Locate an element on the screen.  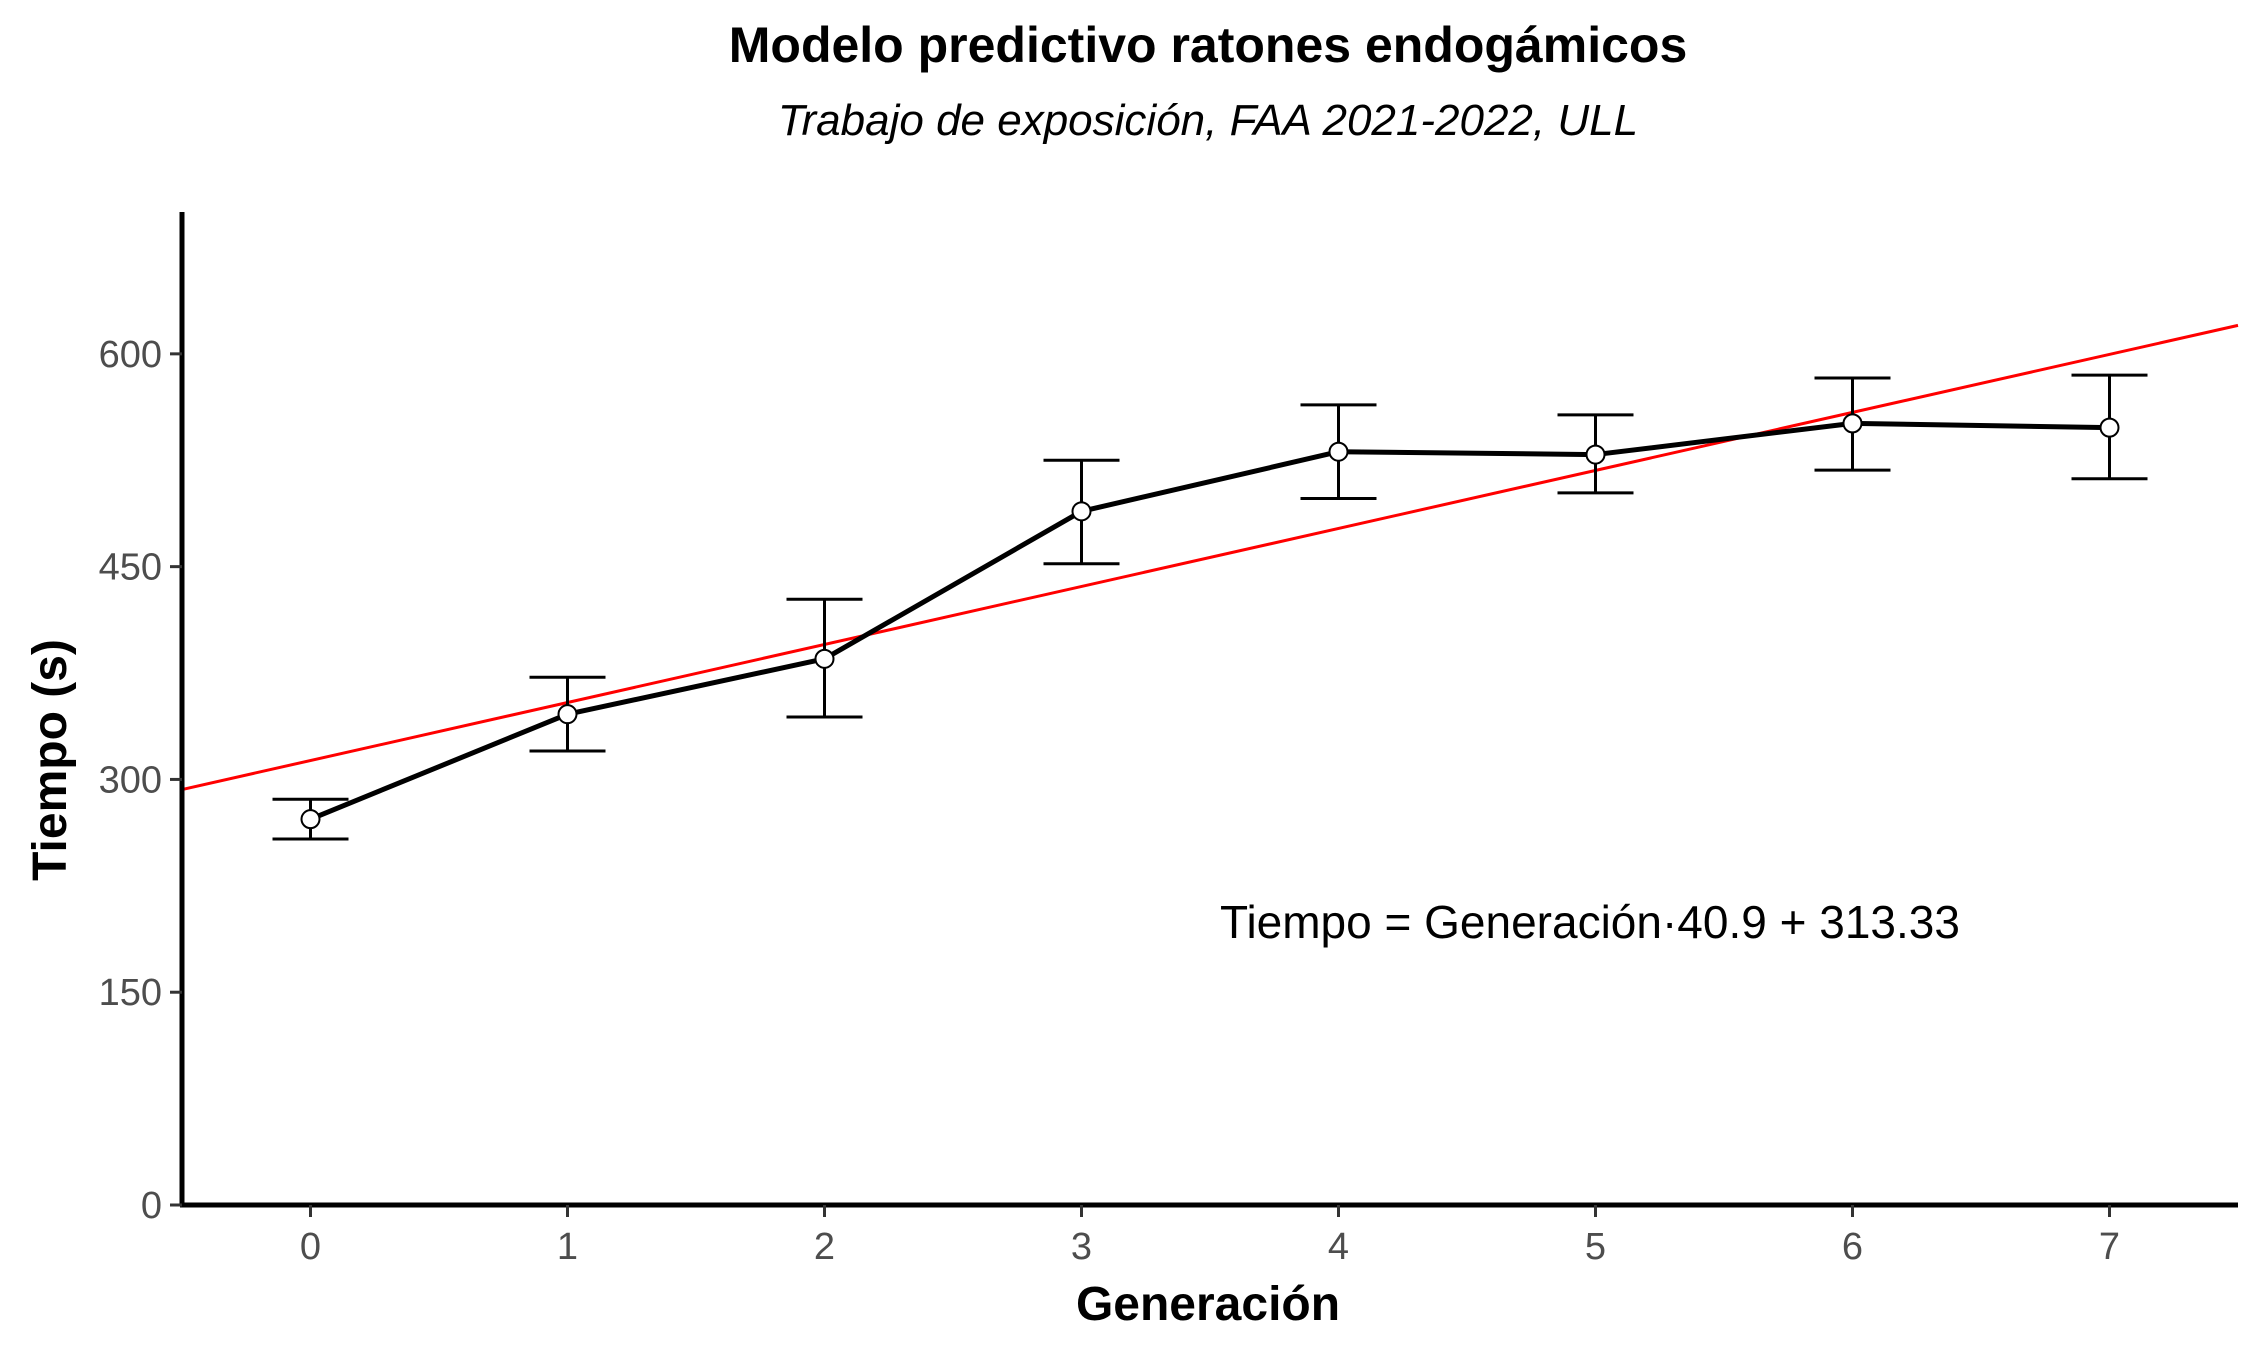
y-tick-label: 0 is located at coordinates (151, 1206).